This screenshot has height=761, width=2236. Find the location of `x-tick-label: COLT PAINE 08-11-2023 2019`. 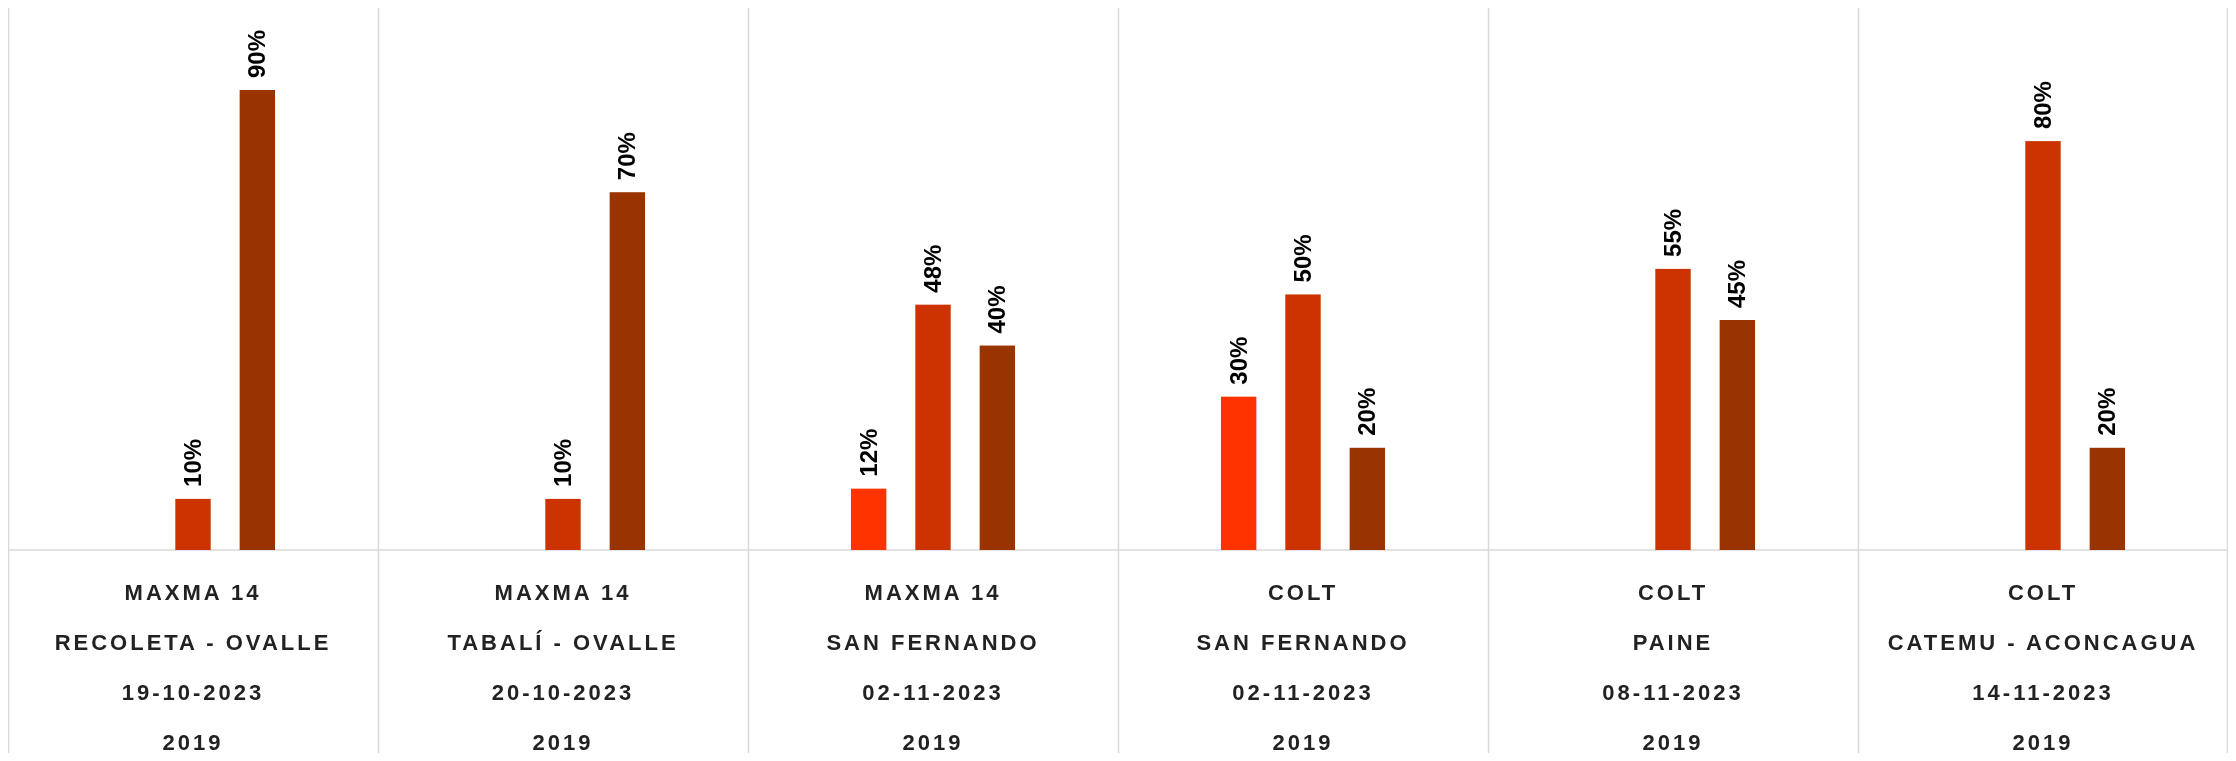

x-tick-label: COLT PAINE 08-11-2023 2019 is located at coordinates (1673, 667).